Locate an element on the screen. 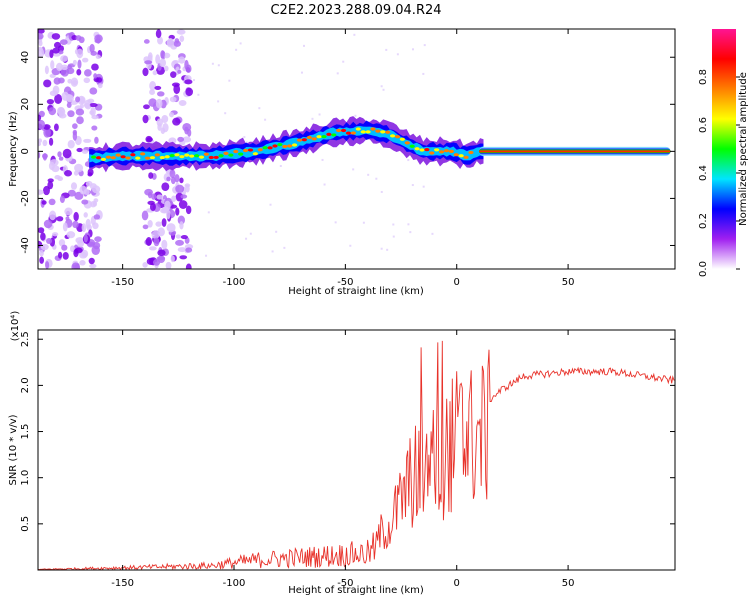  colorbar-tick-label: 0.4 is located at coordinates (703, 173).